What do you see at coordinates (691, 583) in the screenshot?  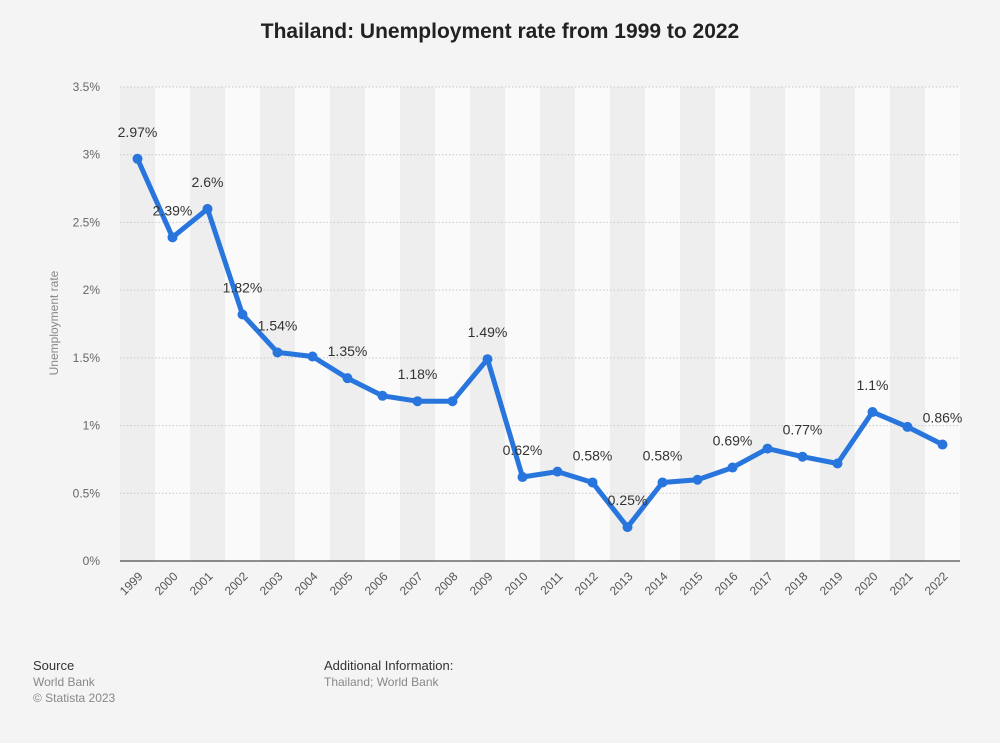 I see `x-tick-label: 2015` at bounding box center [691, 583].